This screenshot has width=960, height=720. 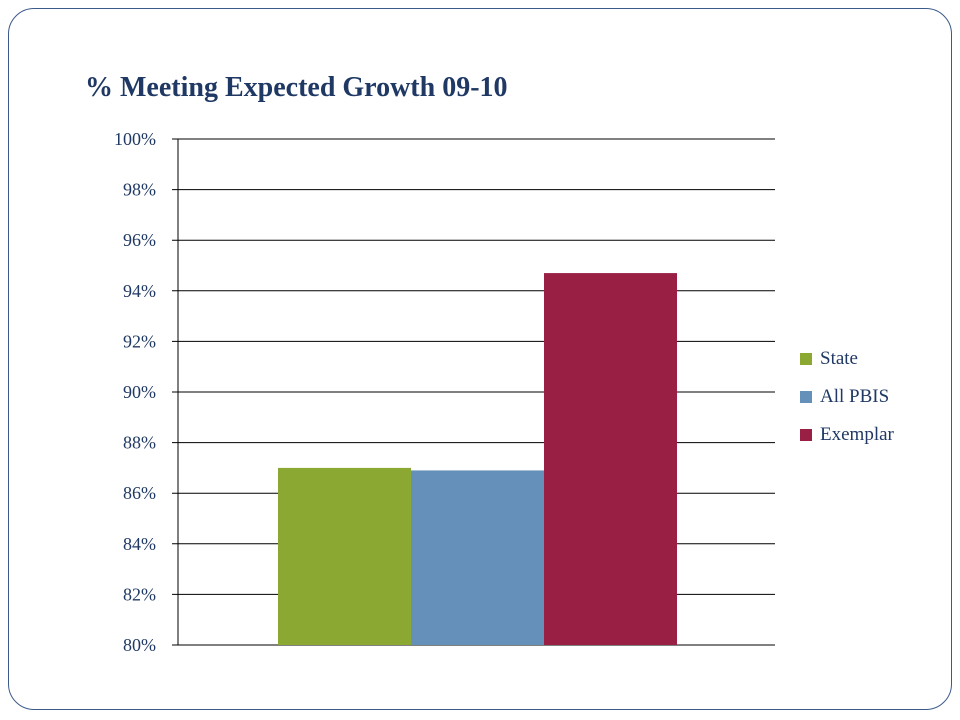 What do you see at coordinates (139, 240) in the screenshot?
I see `y-tick-label: 96%` at bounding box center [139, 240].